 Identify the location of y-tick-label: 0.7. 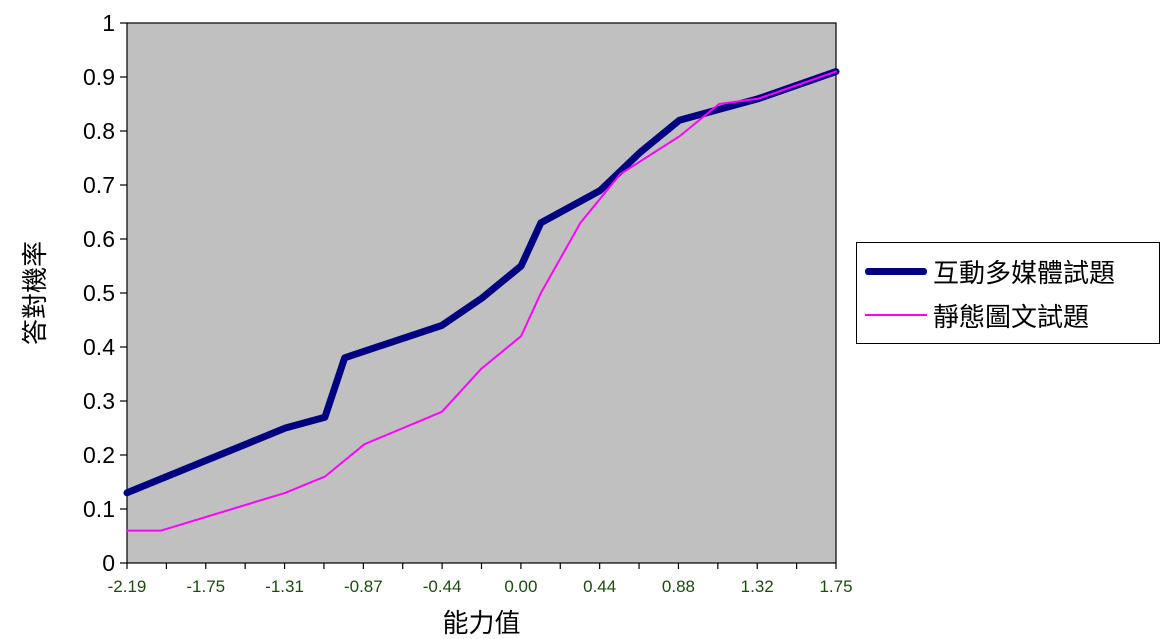
(99, 185).